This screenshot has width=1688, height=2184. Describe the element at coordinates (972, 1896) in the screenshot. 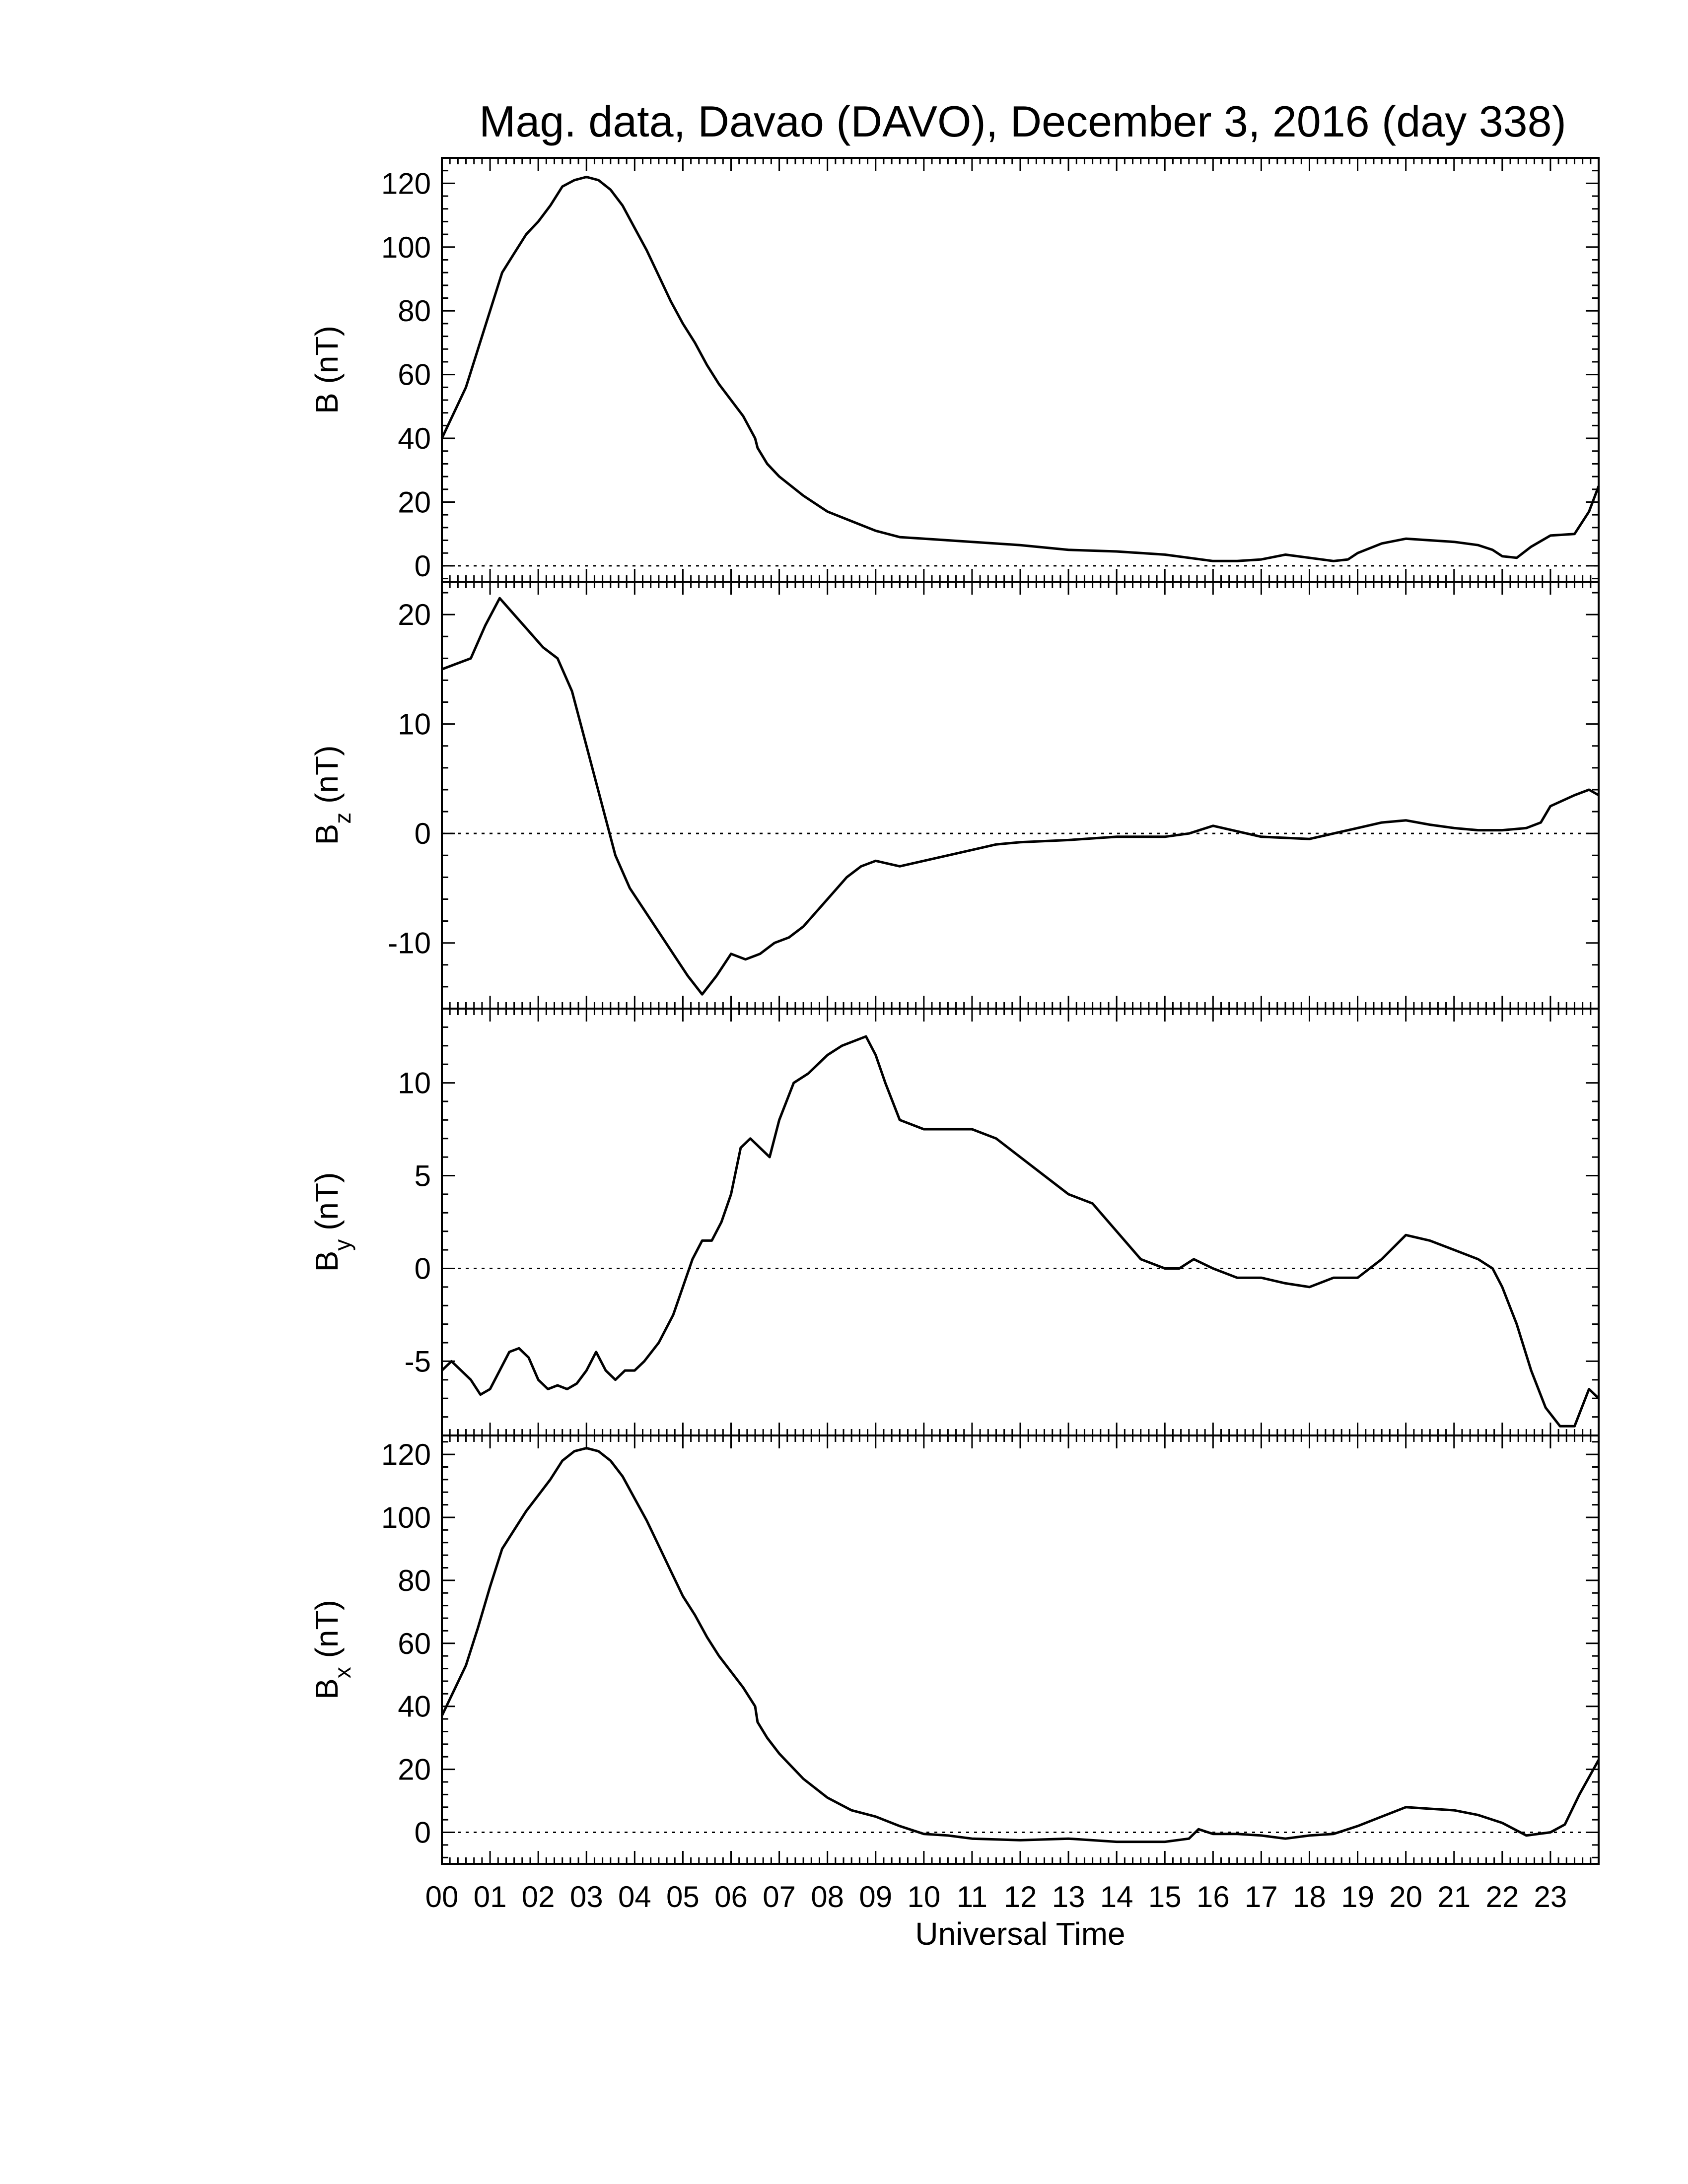

I see `x-tick-label: 11` at that location.